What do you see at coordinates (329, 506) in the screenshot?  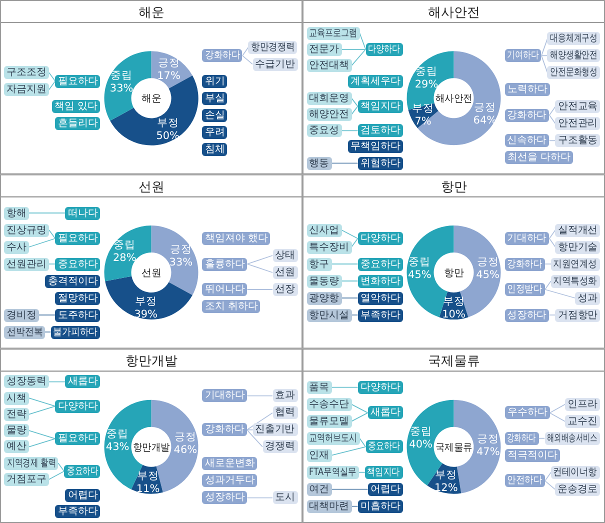 I see `text: 대책마련` at bounding box center [329, 506].